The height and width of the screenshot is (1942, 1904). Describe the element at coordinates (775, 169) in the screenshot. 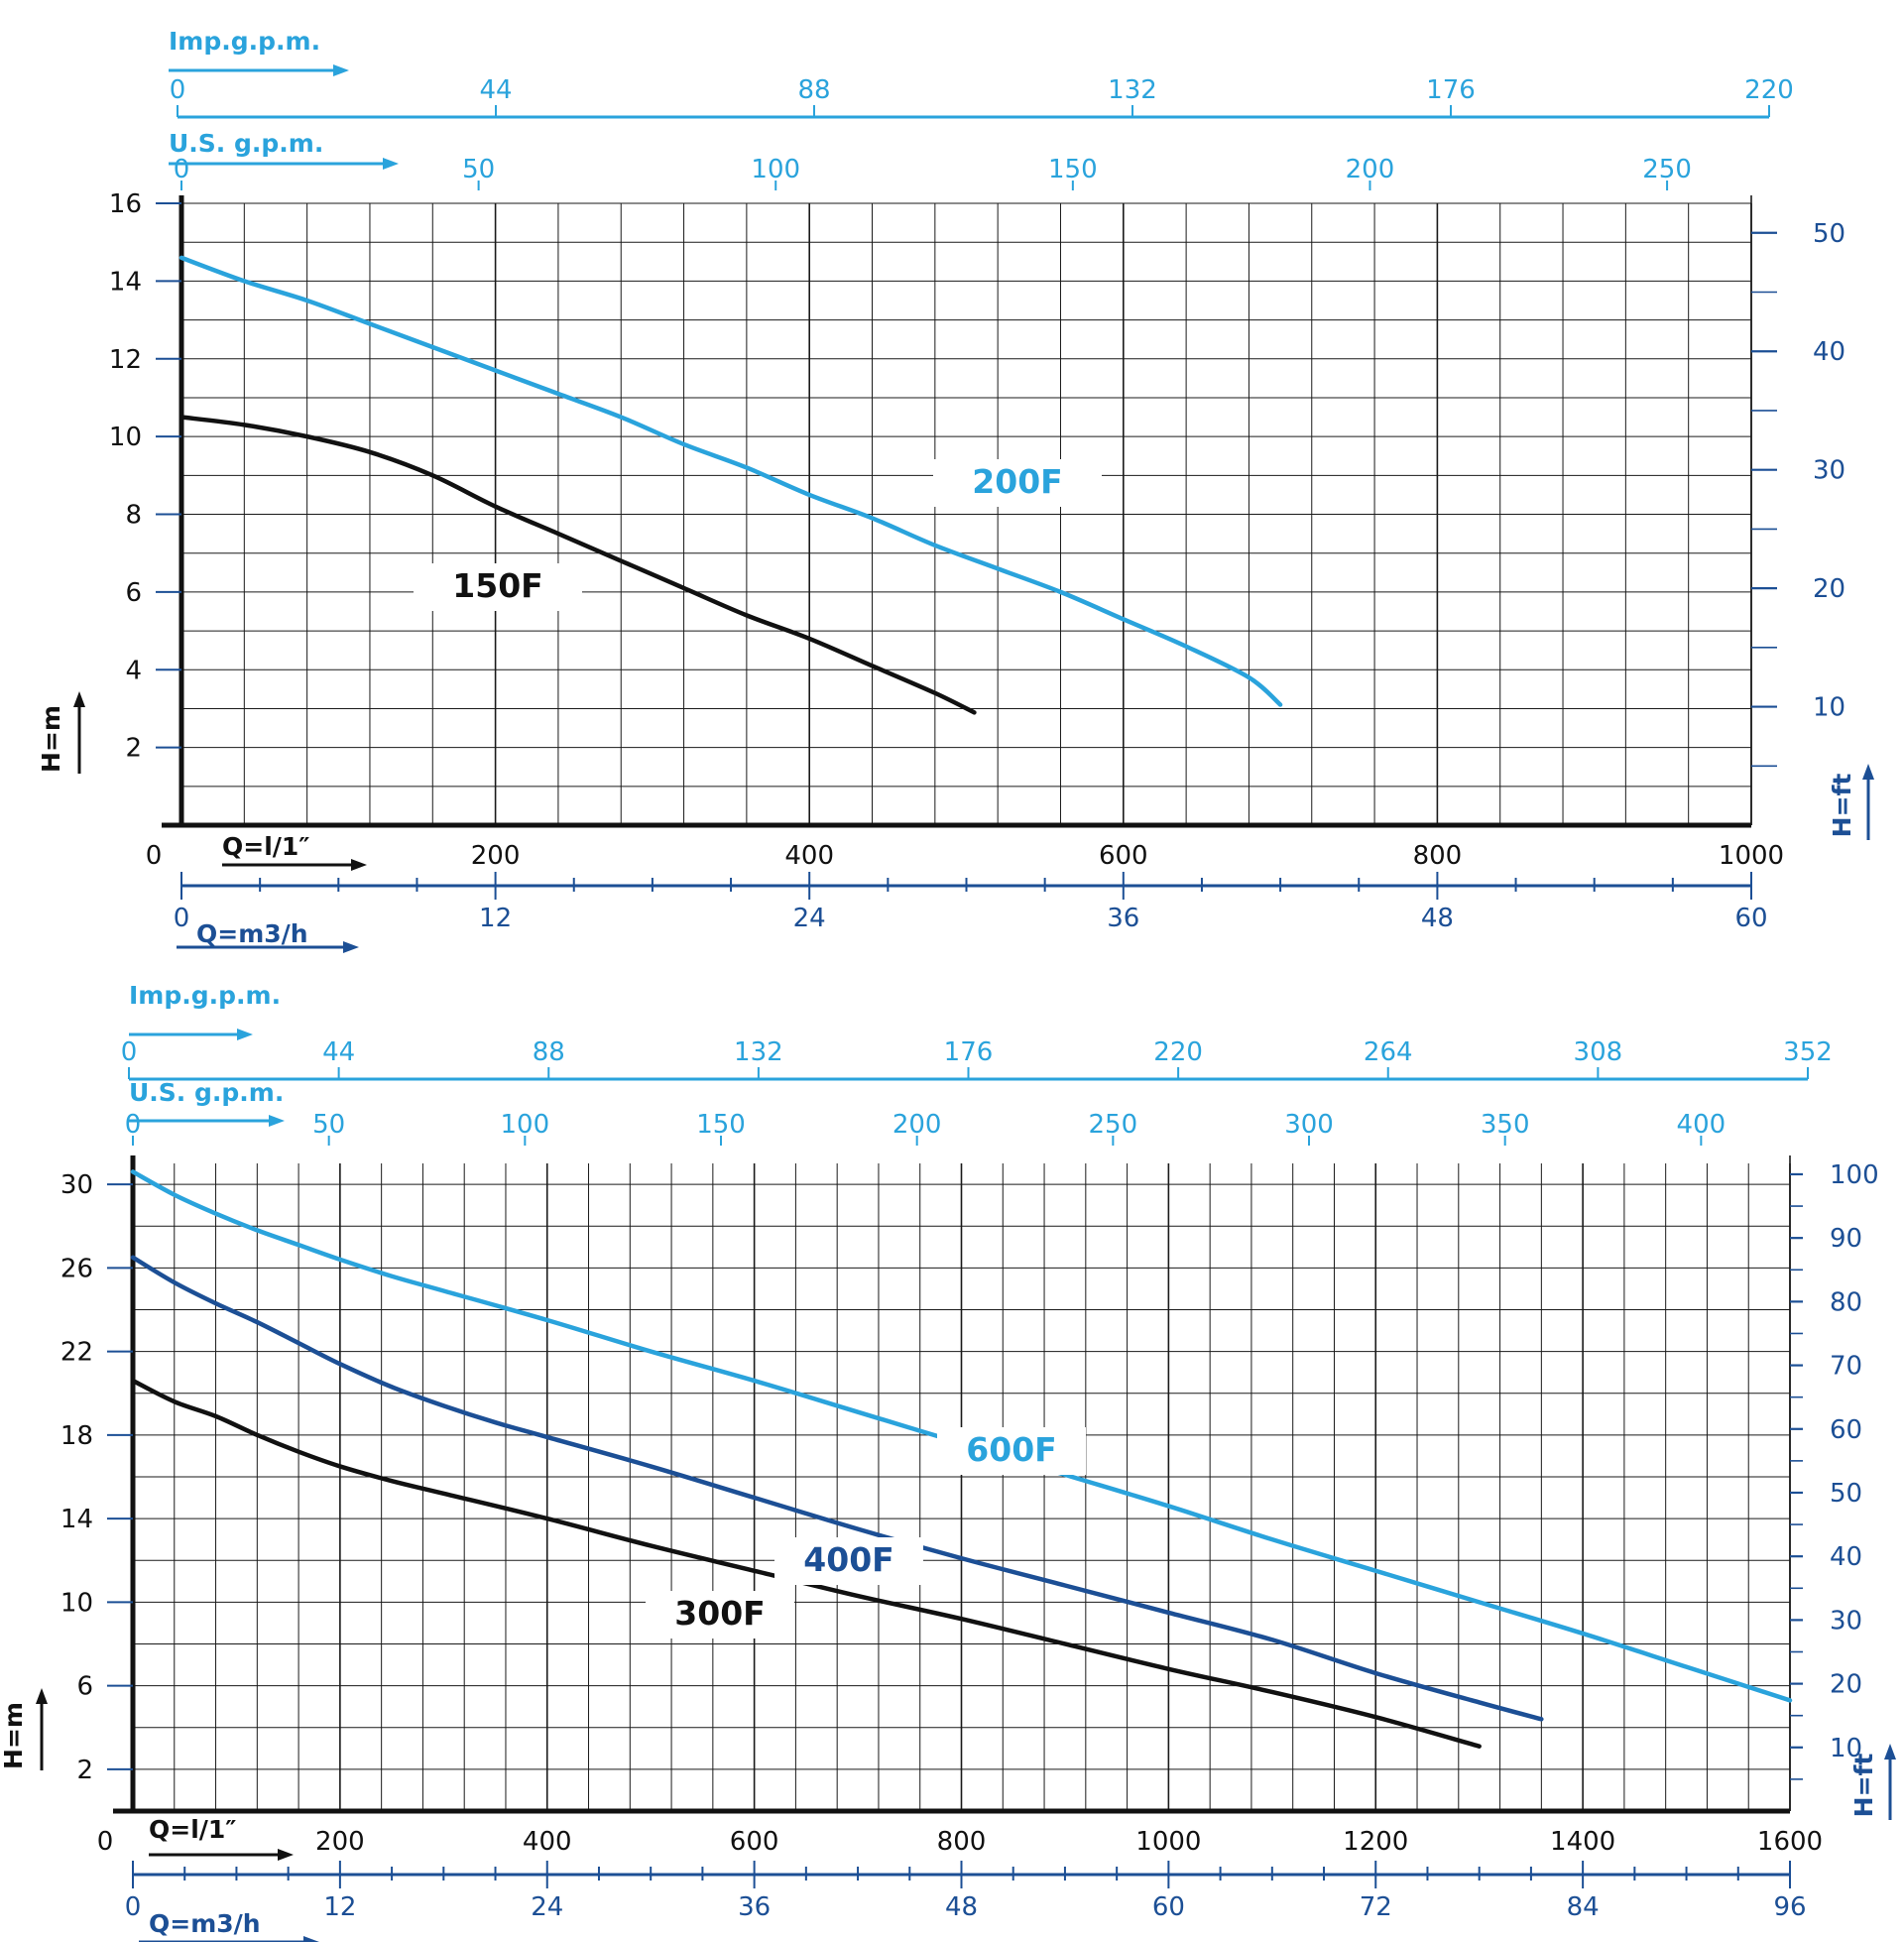

I see `us-gpm-tick-label: 100` at that location.